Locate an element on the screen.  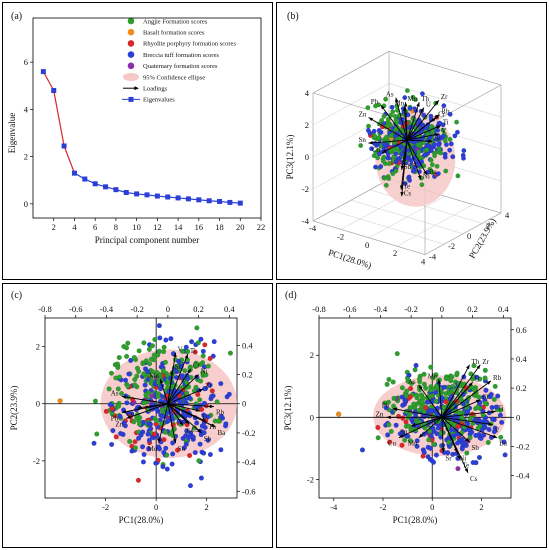
loading-label: Ni is located at coordinates (204, 372).